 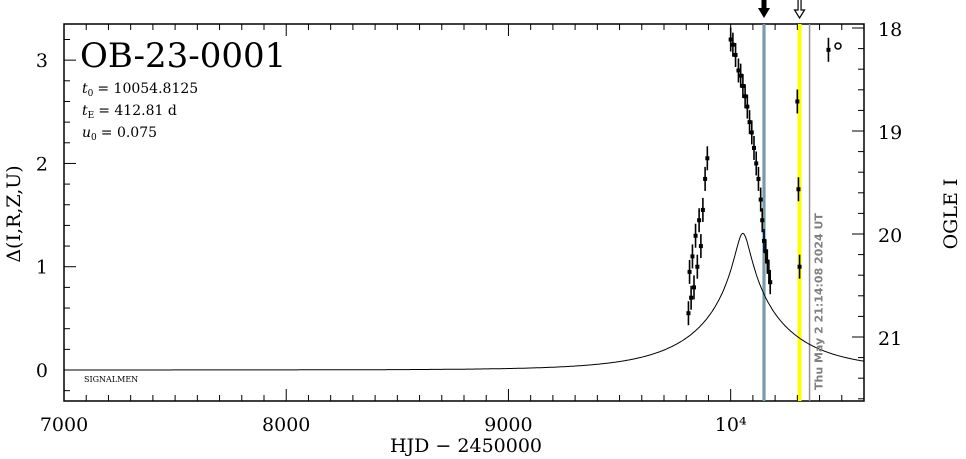 I want to click on data-points-layer, so click(x=758, y=176).